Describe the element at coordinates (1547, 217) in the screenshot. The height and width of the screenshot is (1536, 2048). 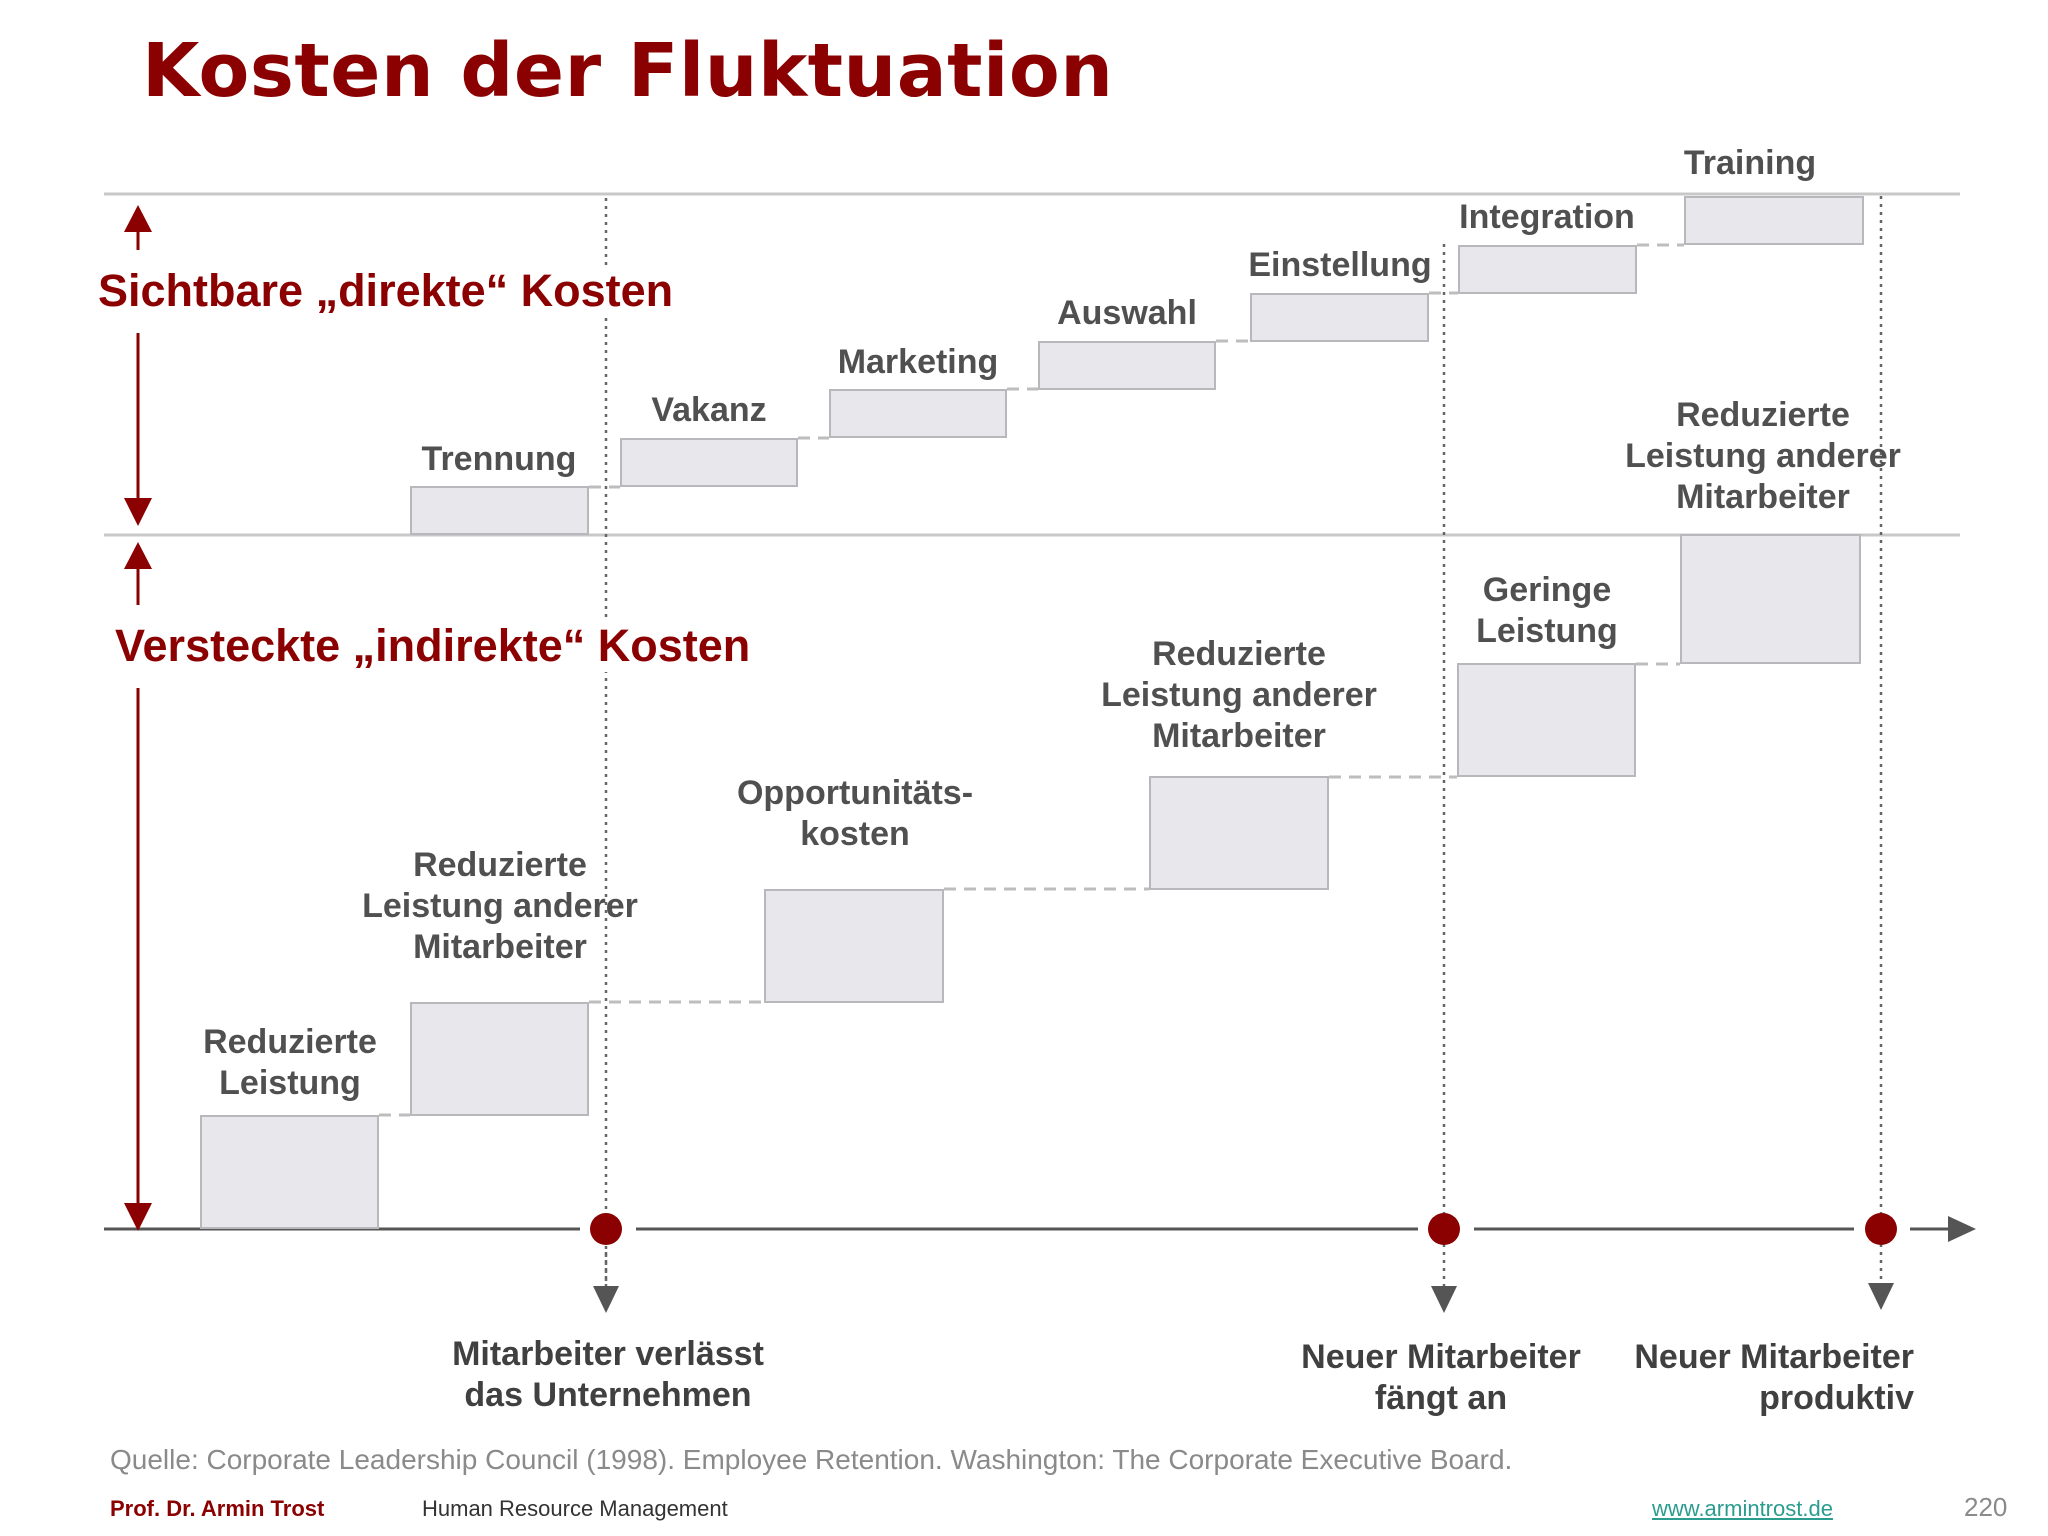
I see `cost-label-integration: Integration` at that location.